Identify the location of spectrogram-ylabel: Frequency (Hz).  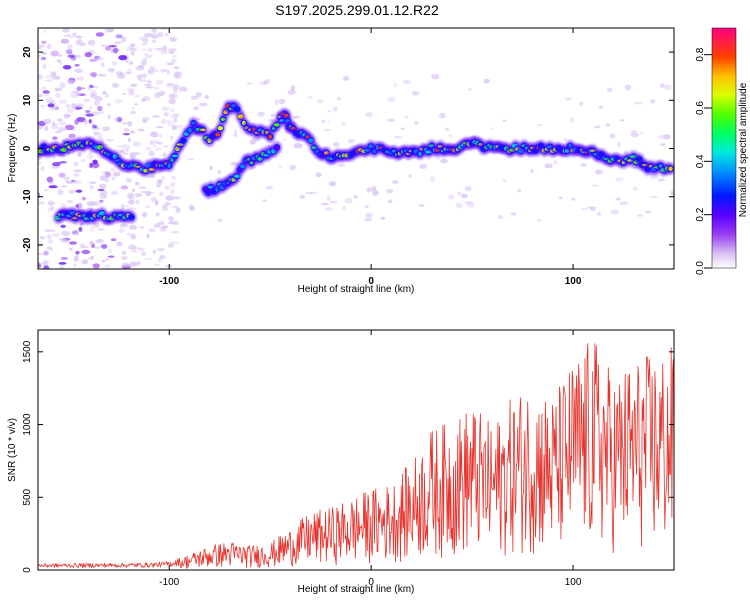
(12, 148).